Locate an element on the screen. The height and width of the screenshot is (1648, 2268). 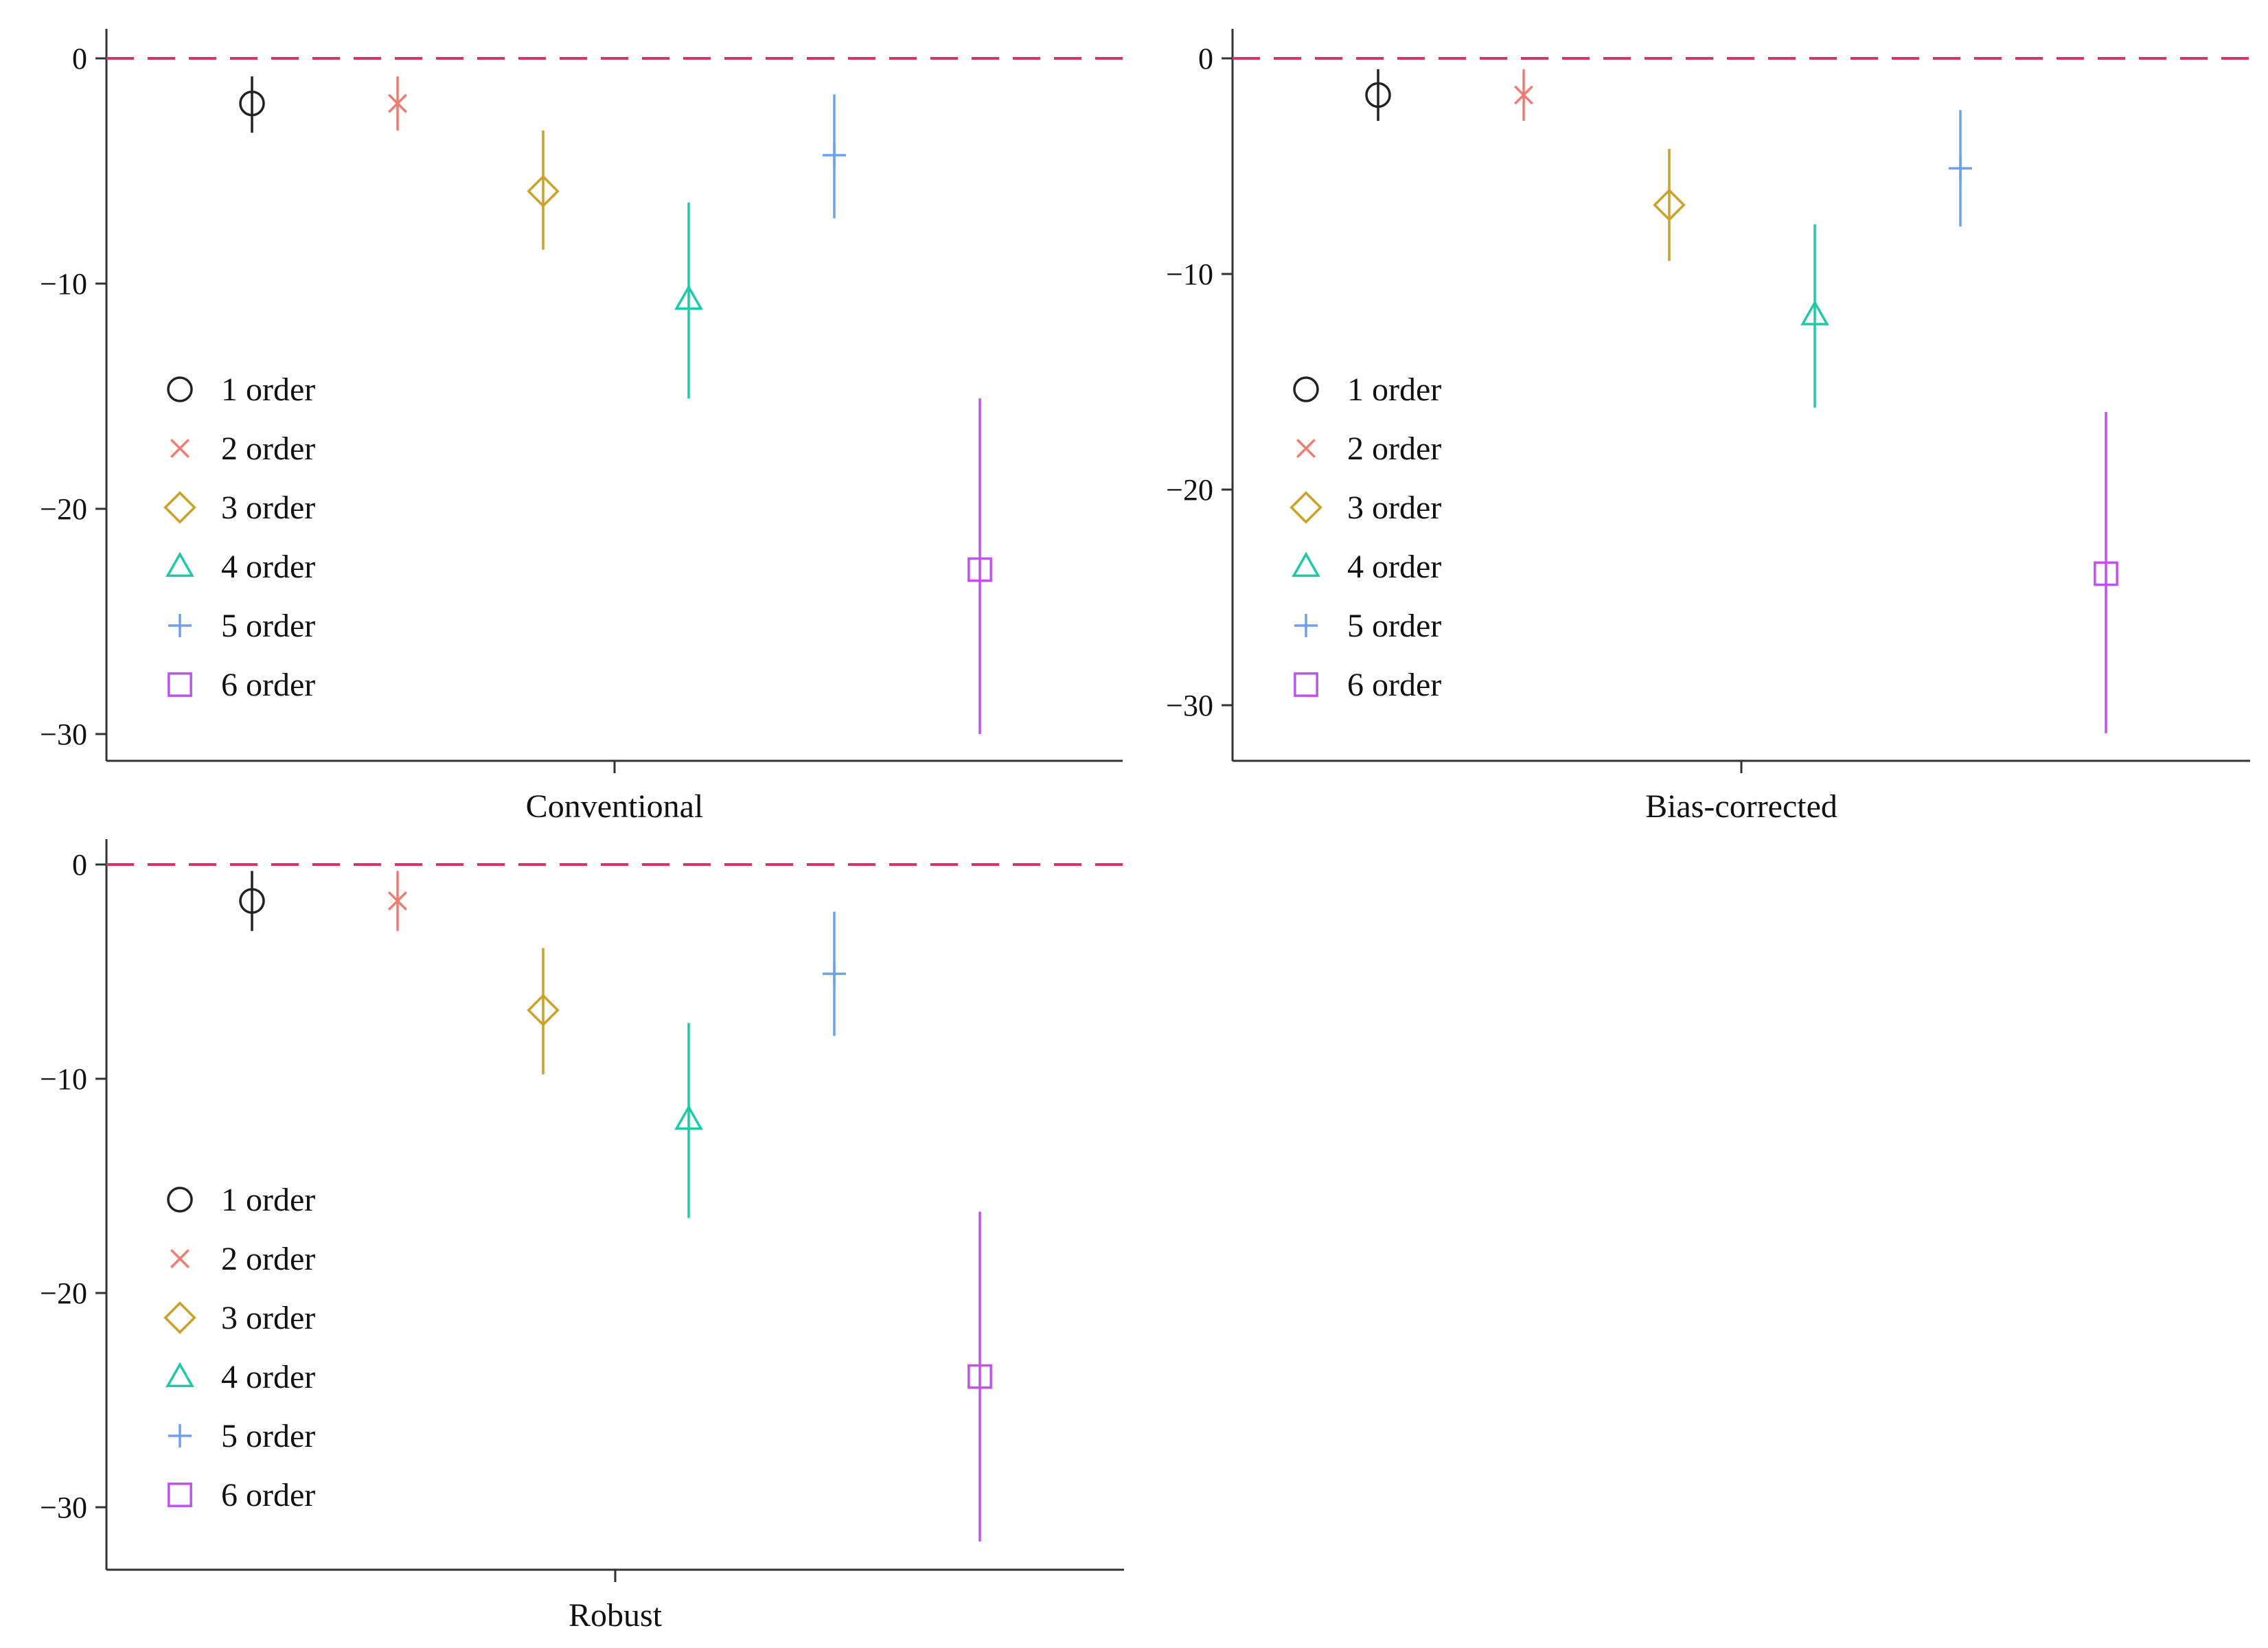
x-axis-label: Robust is located at coordinates (616, 1615).